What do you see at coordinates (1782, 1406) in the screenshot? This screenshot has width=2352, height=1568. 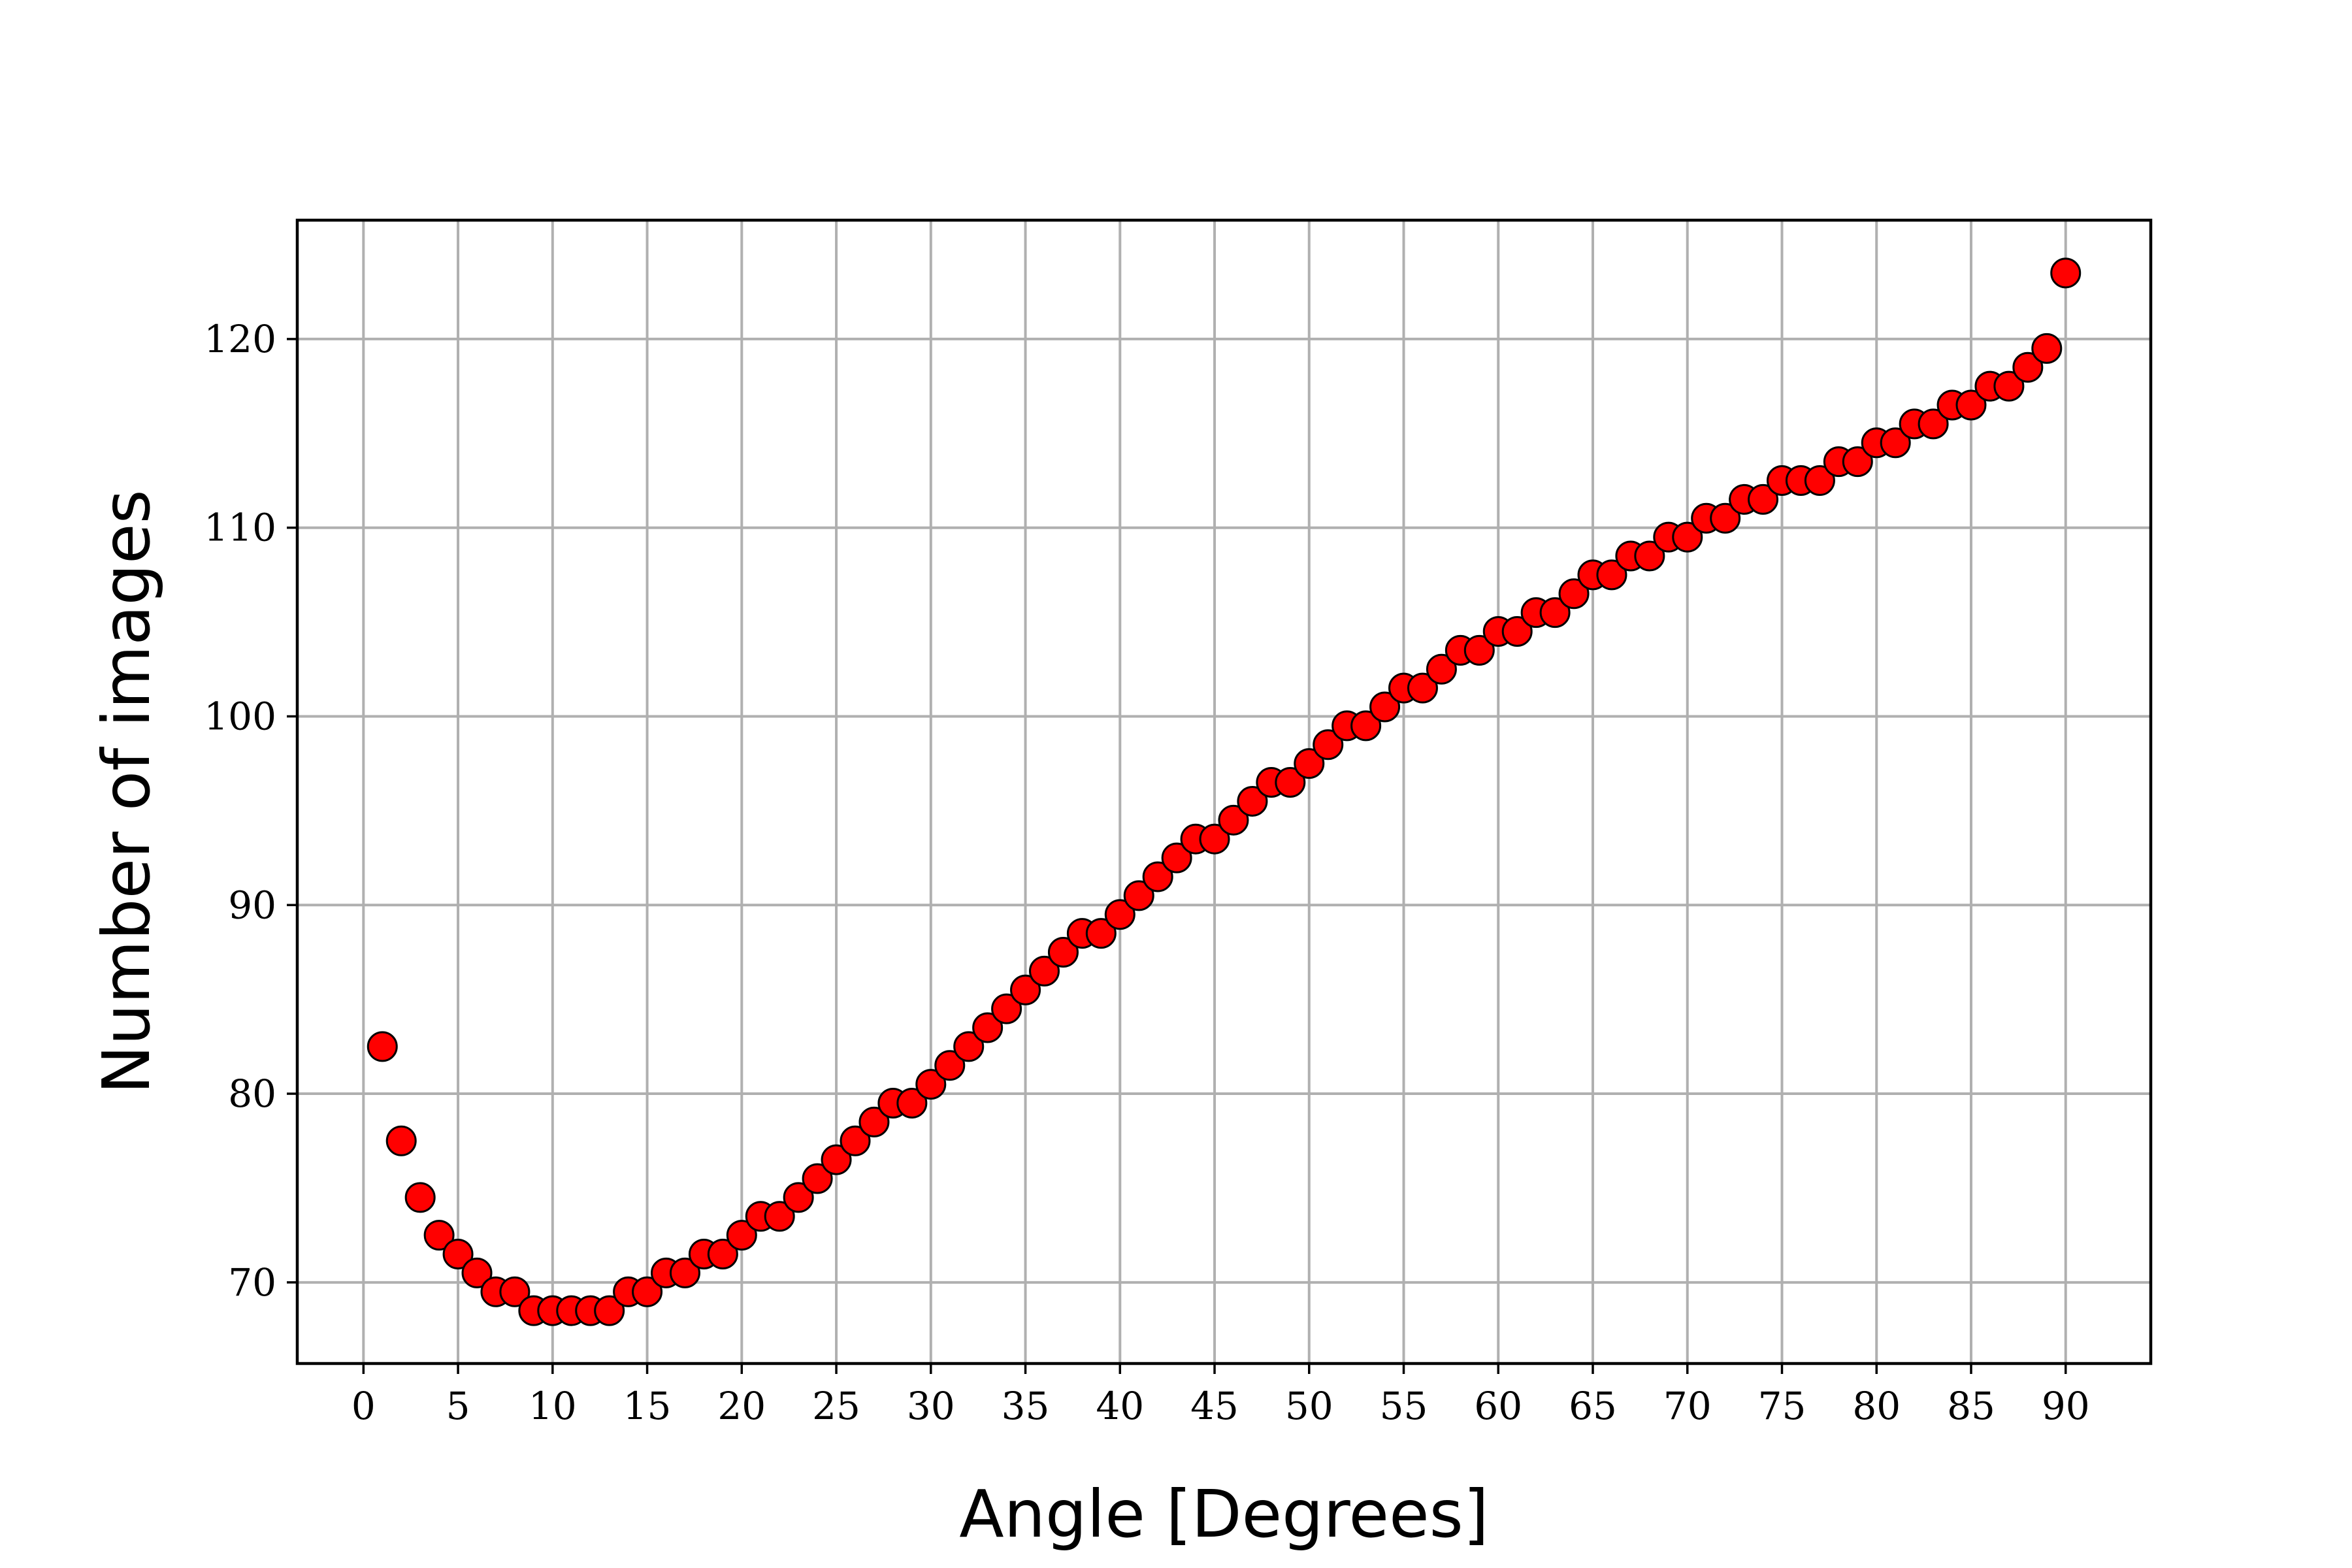 I see `x-tick-label: 75` at bounding box center [1782, 1406].